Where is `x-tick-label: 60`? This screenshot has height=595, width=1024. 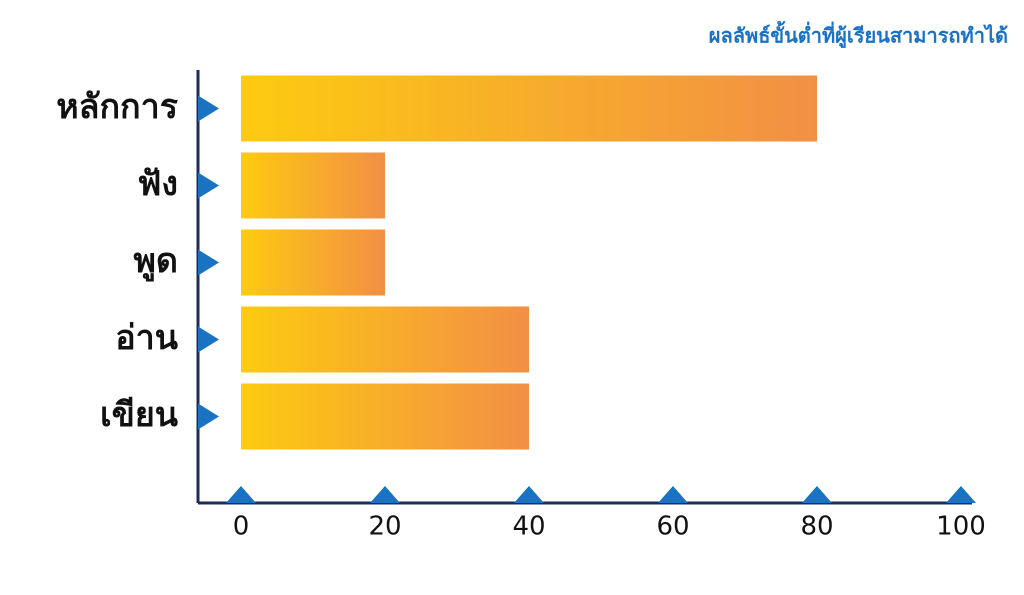
x-tick-label: 60 is located at coordinates (672, 527).